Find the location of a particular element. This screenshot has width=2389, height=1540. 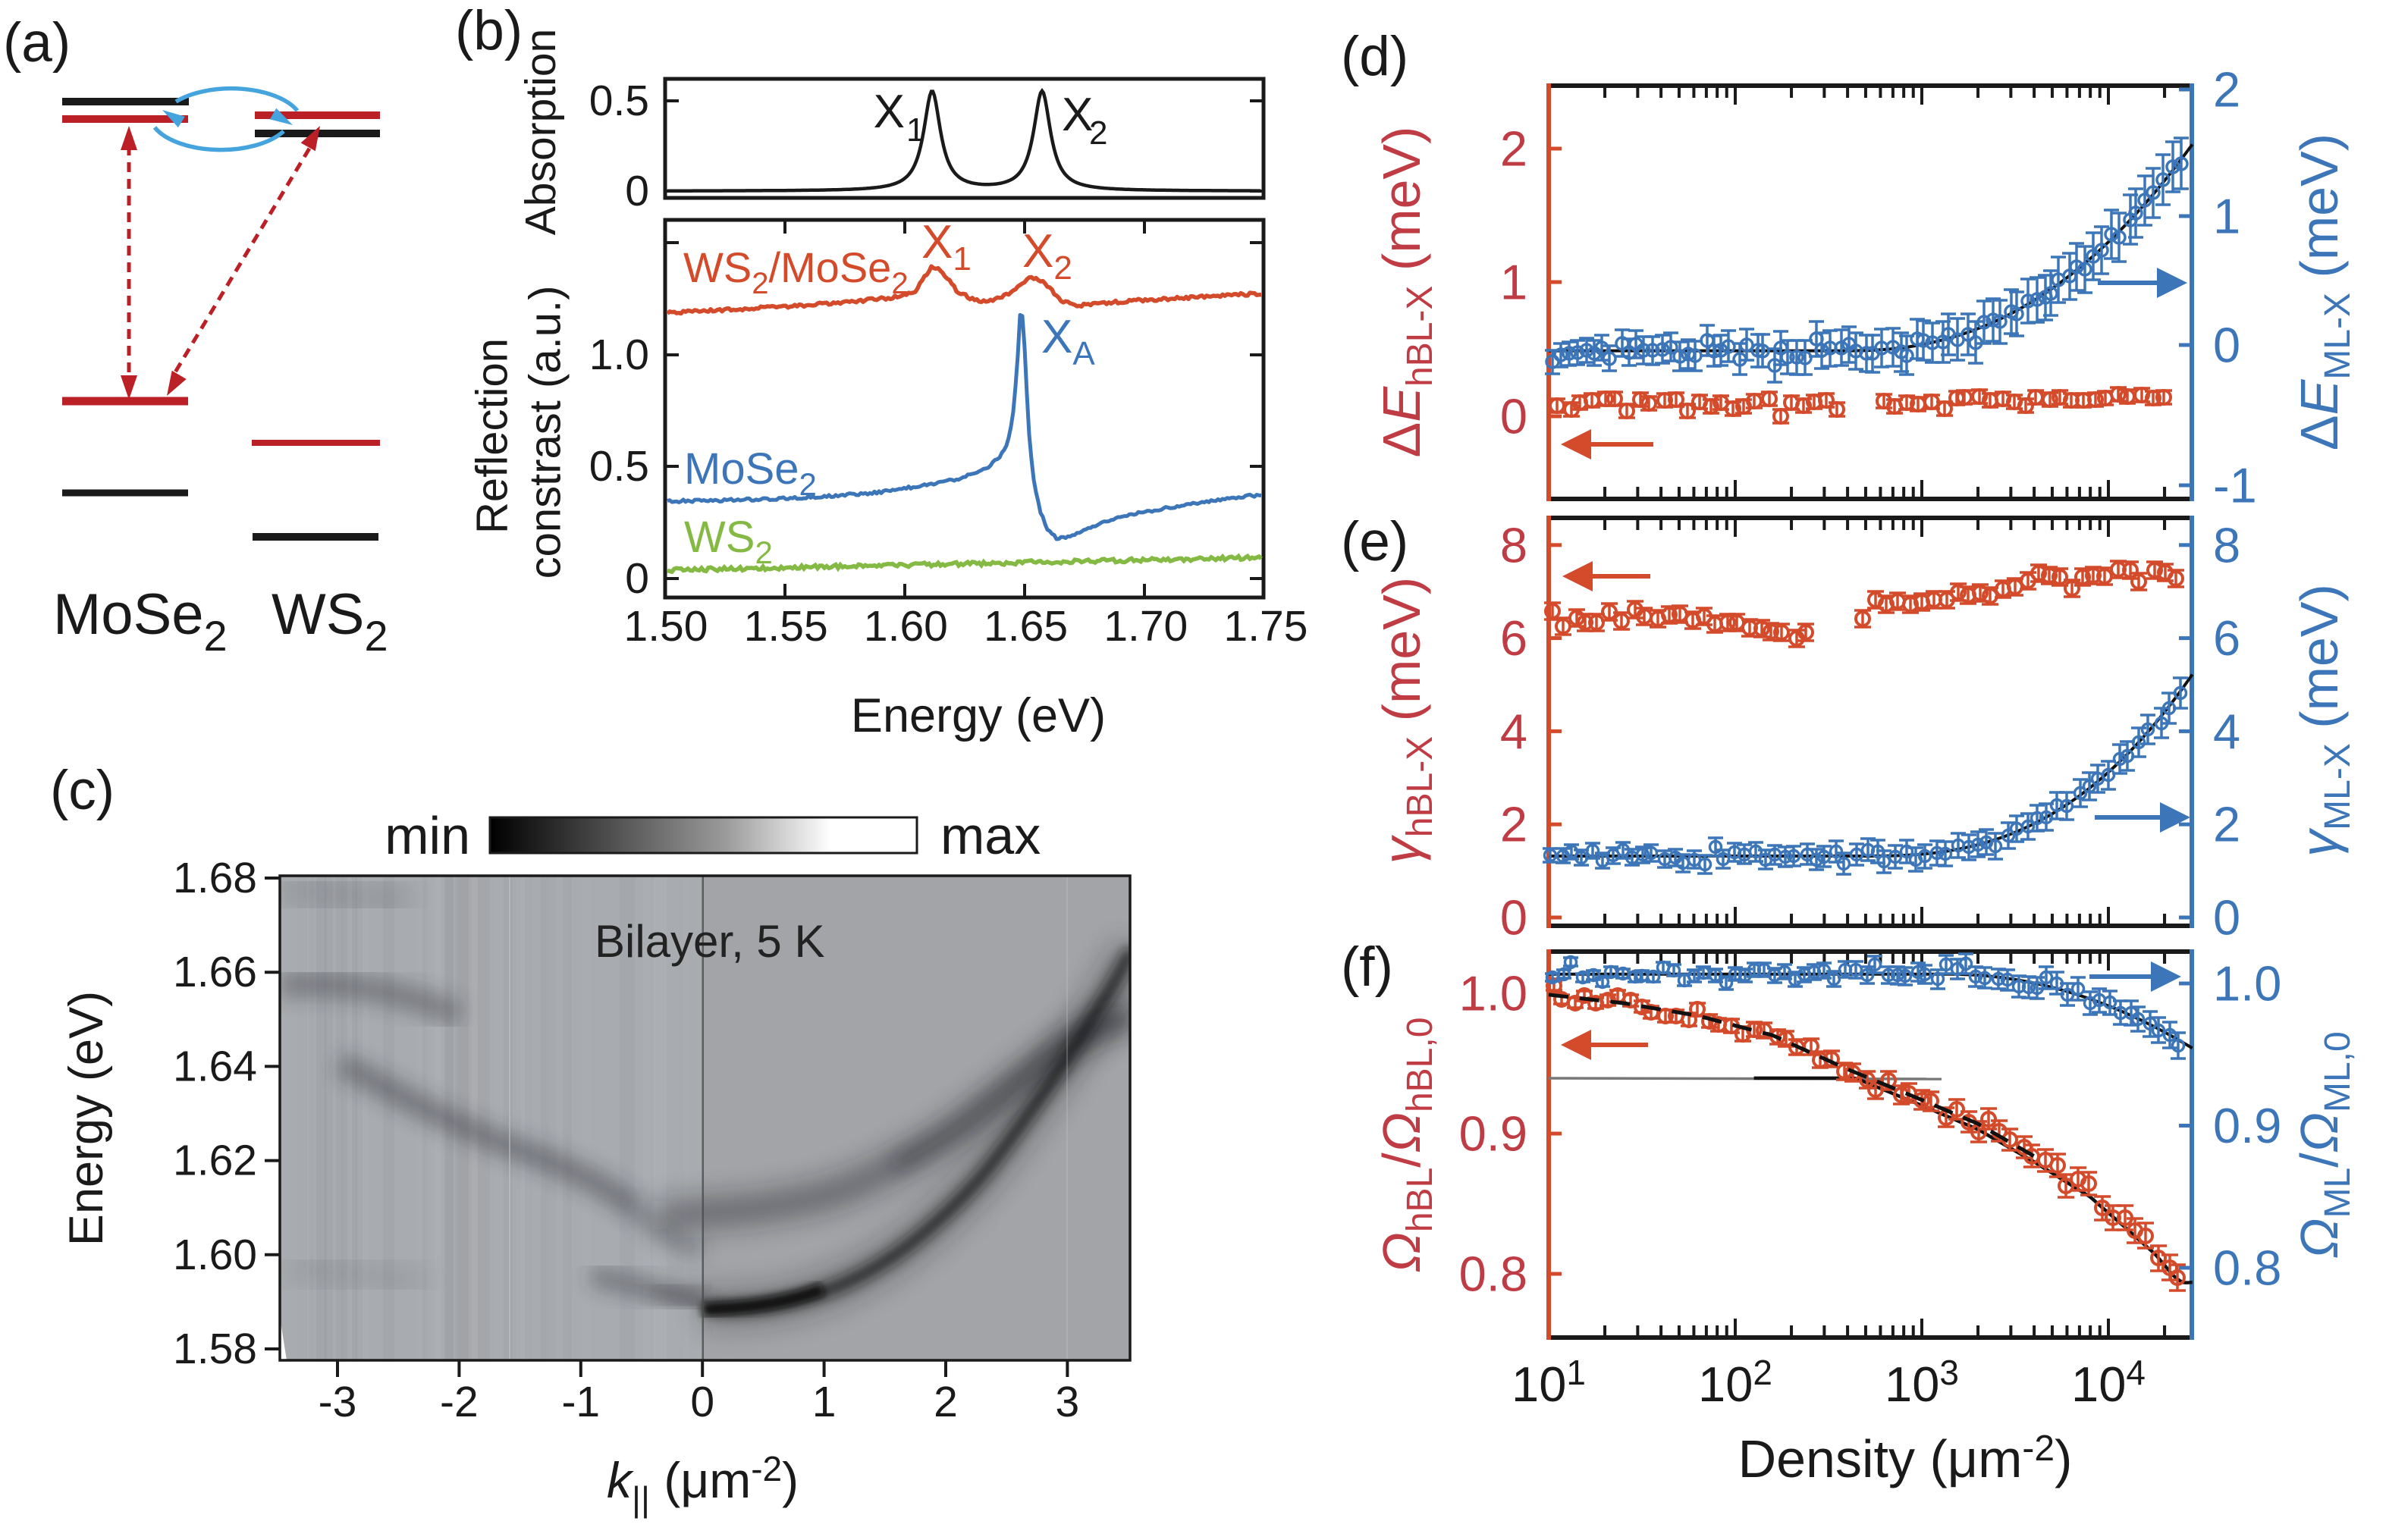

svg-text: 1.65 is located at coordinates (1026, 626).